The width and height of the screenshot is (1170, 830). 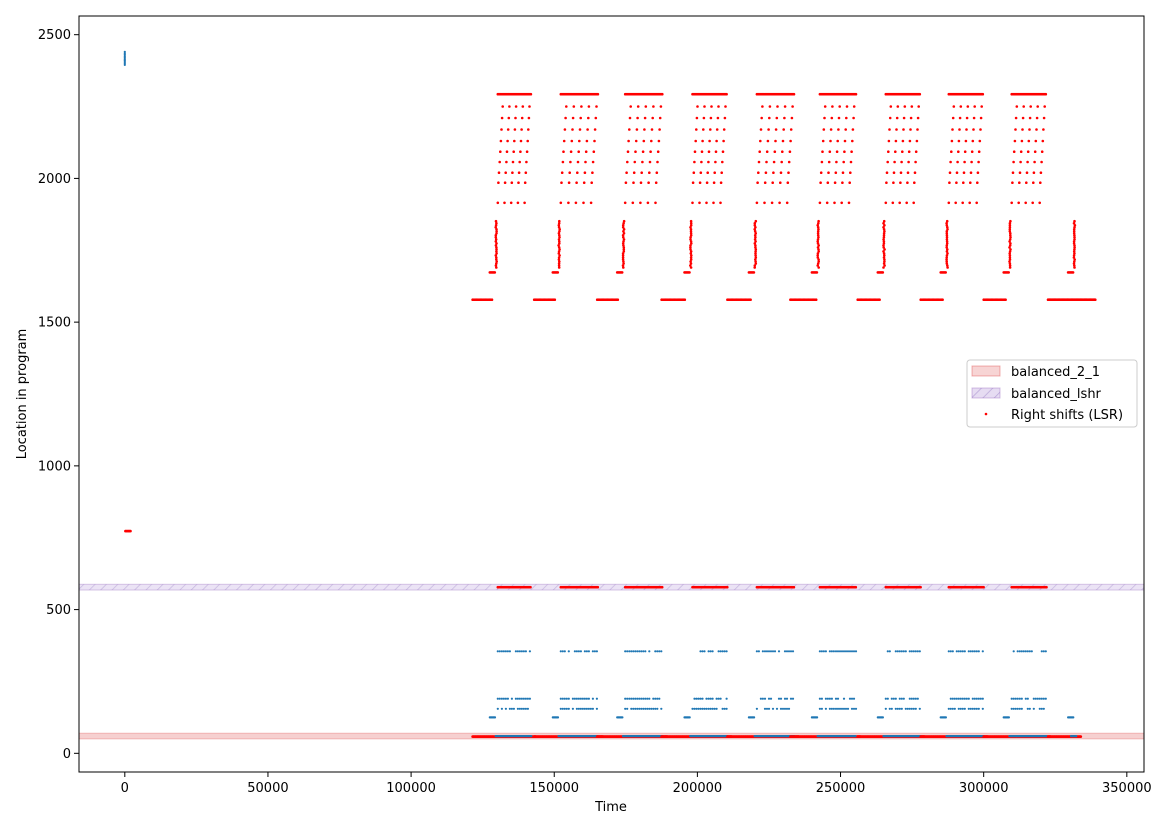 I want to click on y-axis: 0 500 1000 1500 2000 2500, so click(x=58, y=395).